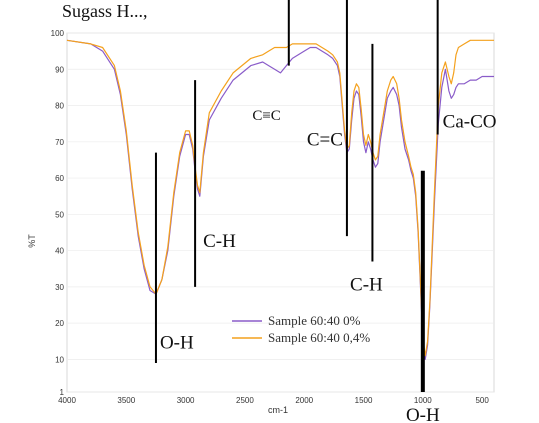 The width and height of the screenshot is (539, 423). I want to click on x-axis-tick-labels: 4000 3500 3000 2500 2000 1500 1000 500, so click(273, 400).